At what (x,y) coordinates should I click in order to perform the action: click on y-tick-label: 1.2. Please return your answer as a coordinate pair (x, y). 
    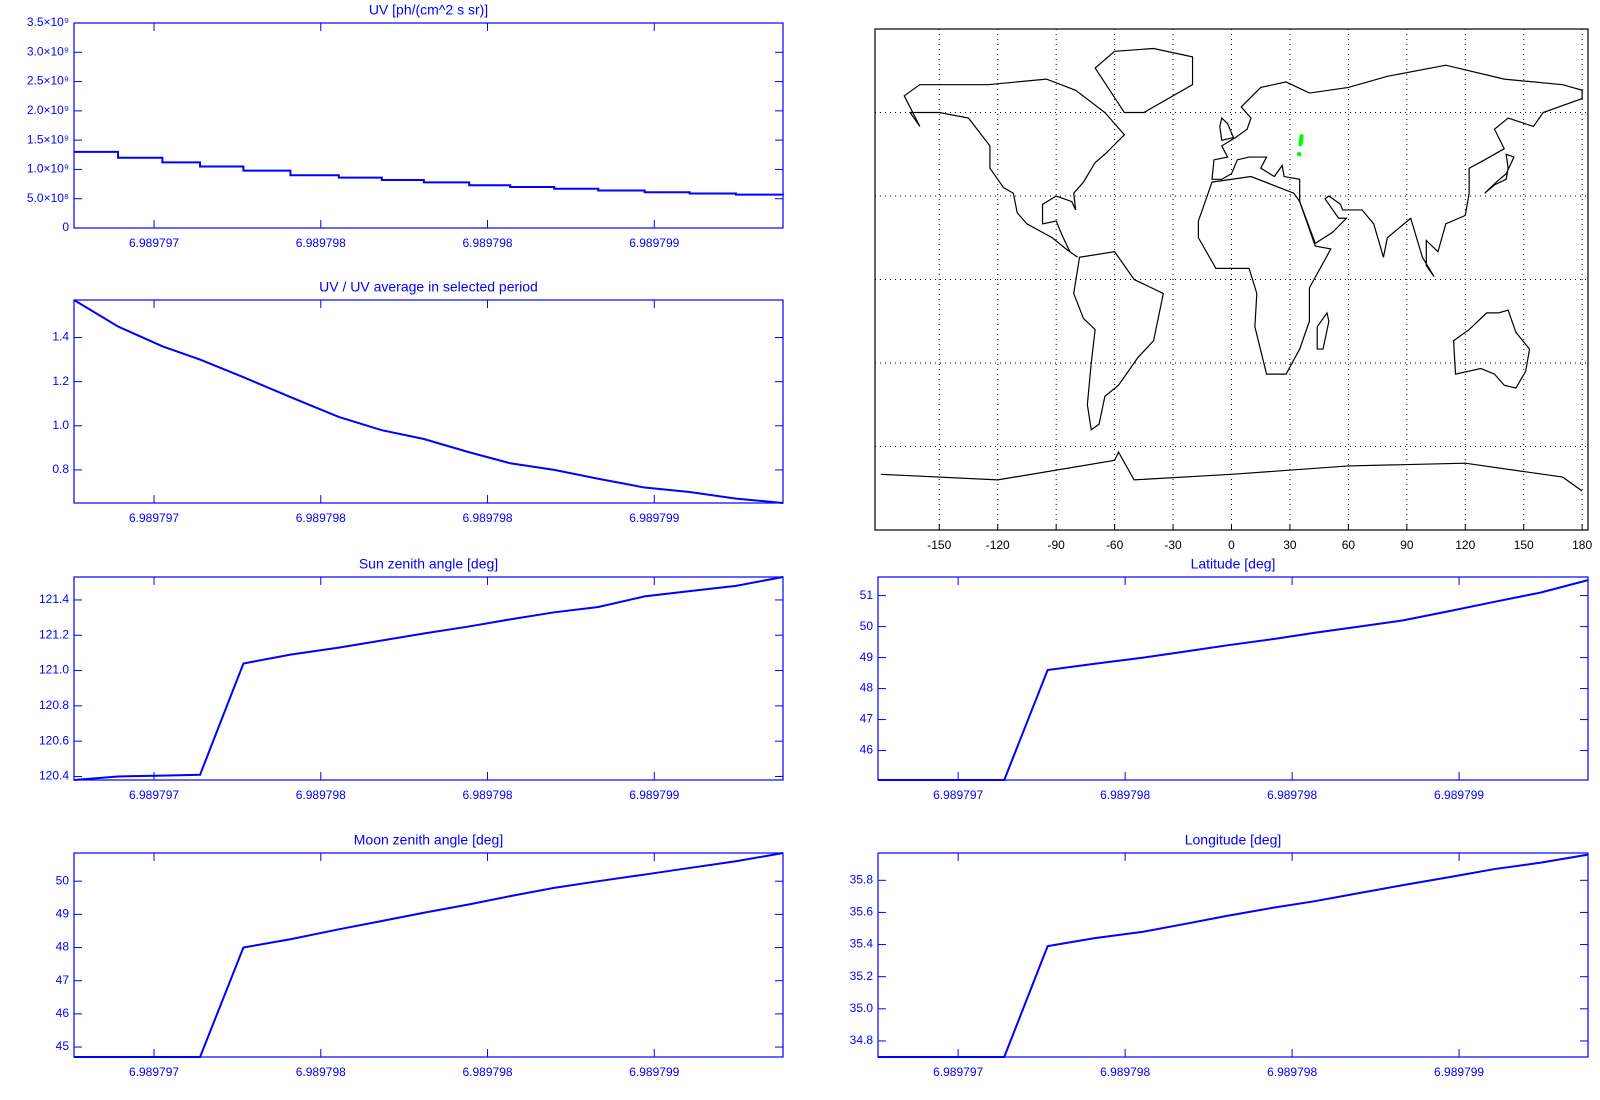
    Looking at the image, I should click on (60, 381).